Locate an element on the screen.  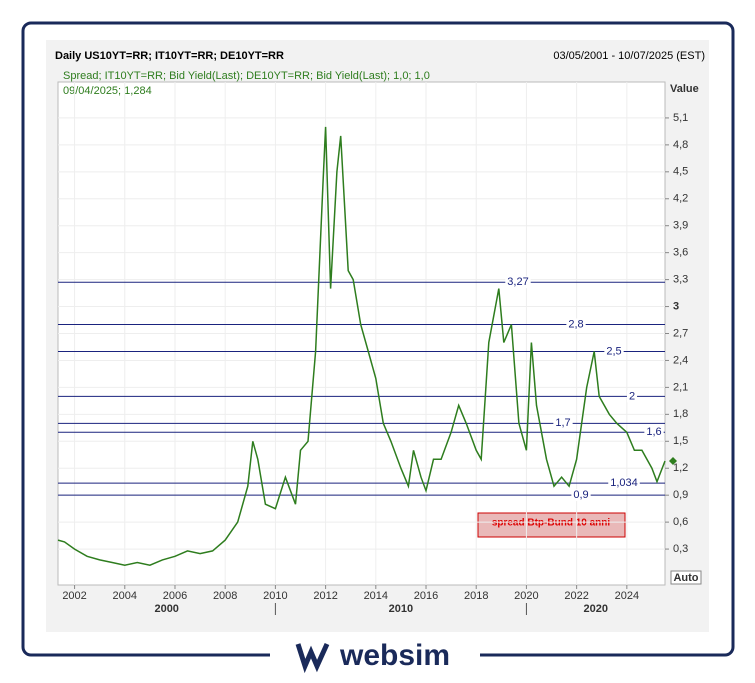
scale-button is located at coordinates (686, 577).